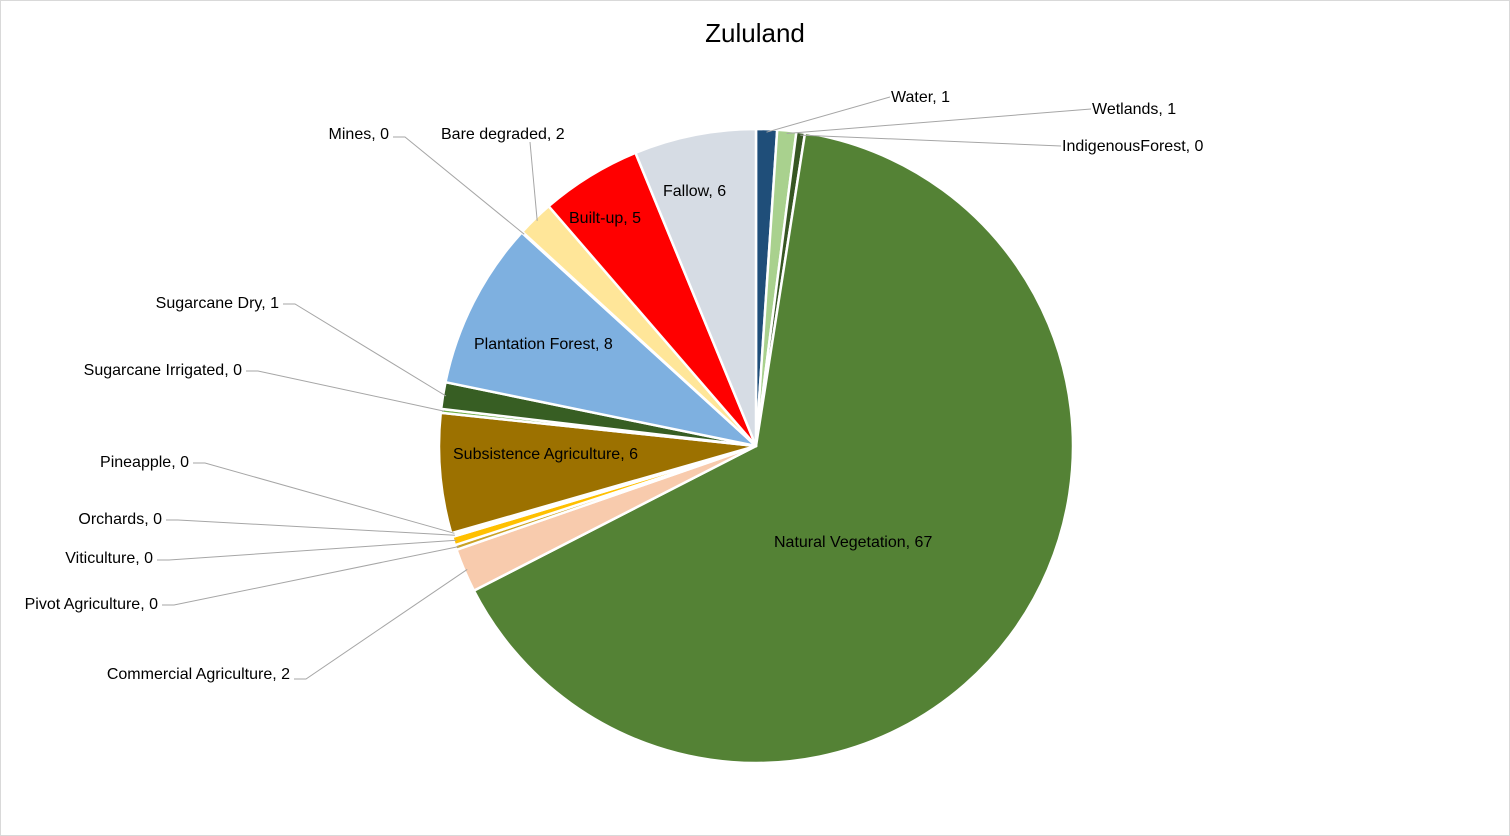 The width and height of the screenshot is (1510, 836). What do you see at coordinates (605, 218) in the screenshot?
I see `slice-label: Built-up, 5` at bounding box center [605, 218].